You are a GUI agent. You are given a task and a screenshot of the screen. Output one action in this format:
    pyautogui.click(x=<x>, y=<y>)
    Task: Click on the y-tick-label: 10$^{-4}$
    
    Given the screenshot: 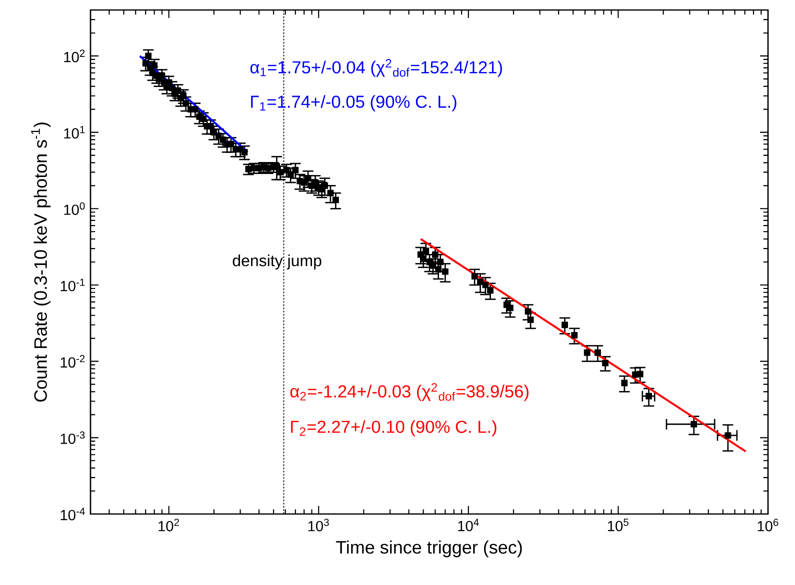 What is the action you would take?
    pyautogui.click(x=72, y=514)
    